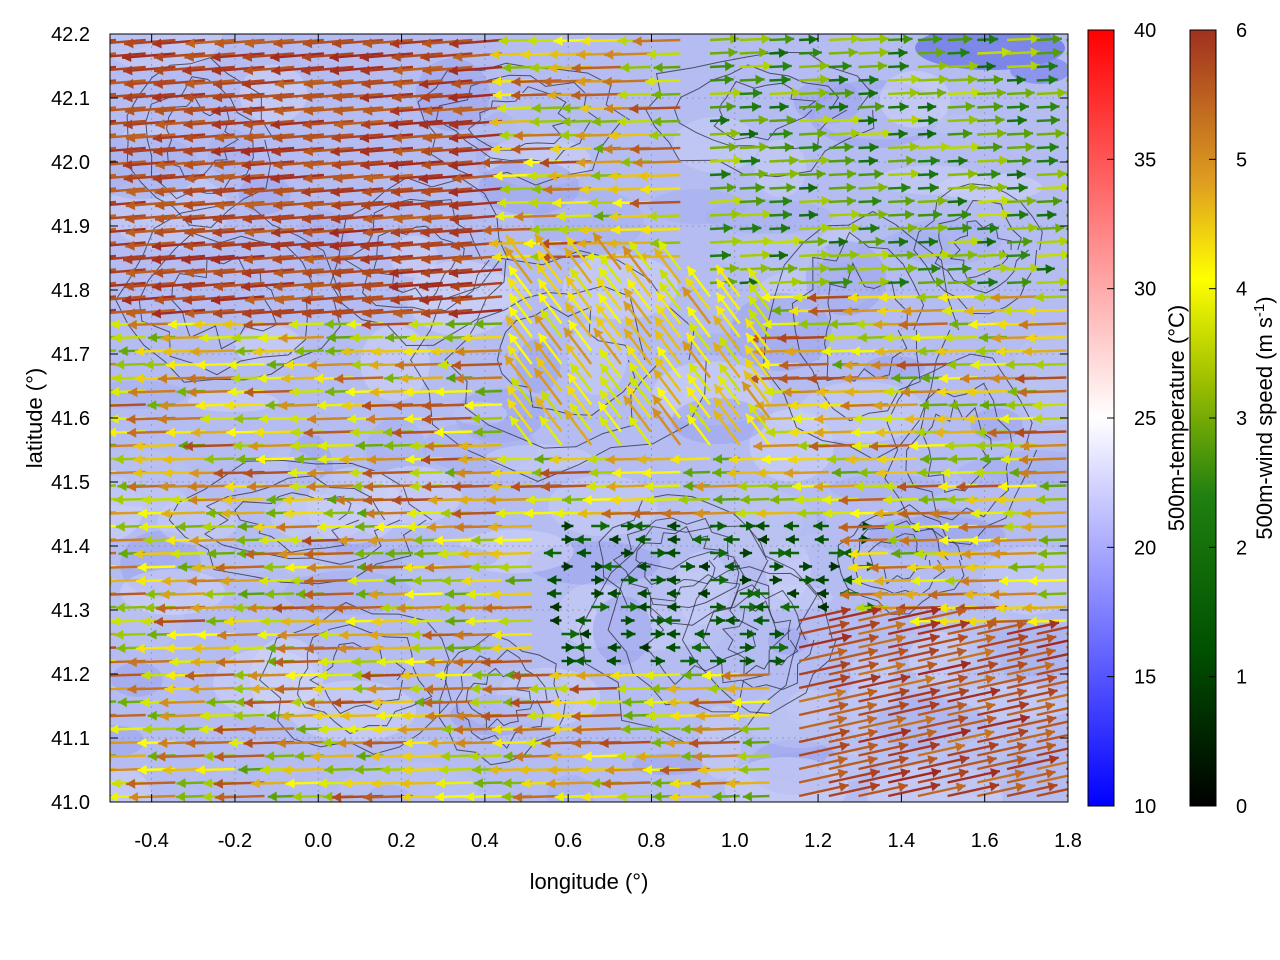  What do you see at coordinates (318, 841) in the screenshot?
I see `x-tick-label: 0.0` at bounding box center [318, 841].